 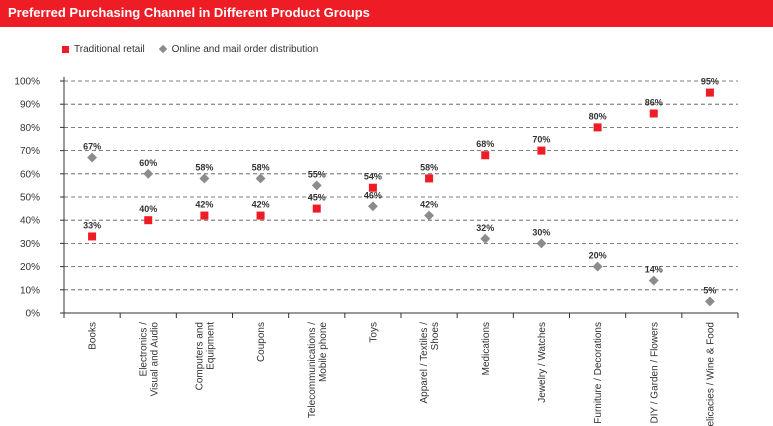 I want to click on data-label: 20%, so click(x=598, y=256).